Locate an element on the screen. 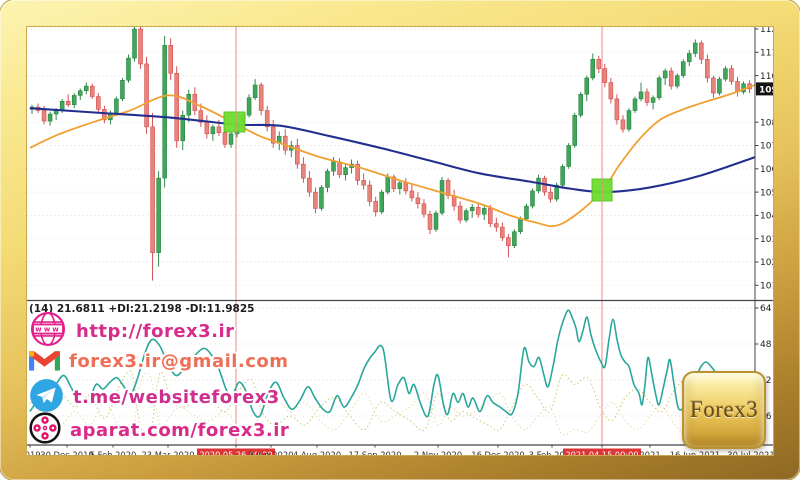  svg-text: 3 Feb 2021 is located at coordinates (552, 452).